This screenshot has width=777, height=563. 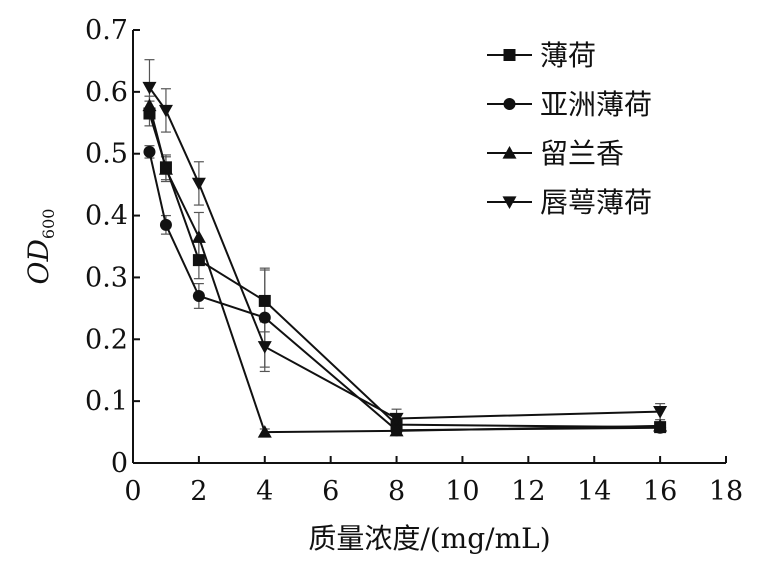 I want to click on legend-item: 唇萼薄荷, so click(x=569, y=202).